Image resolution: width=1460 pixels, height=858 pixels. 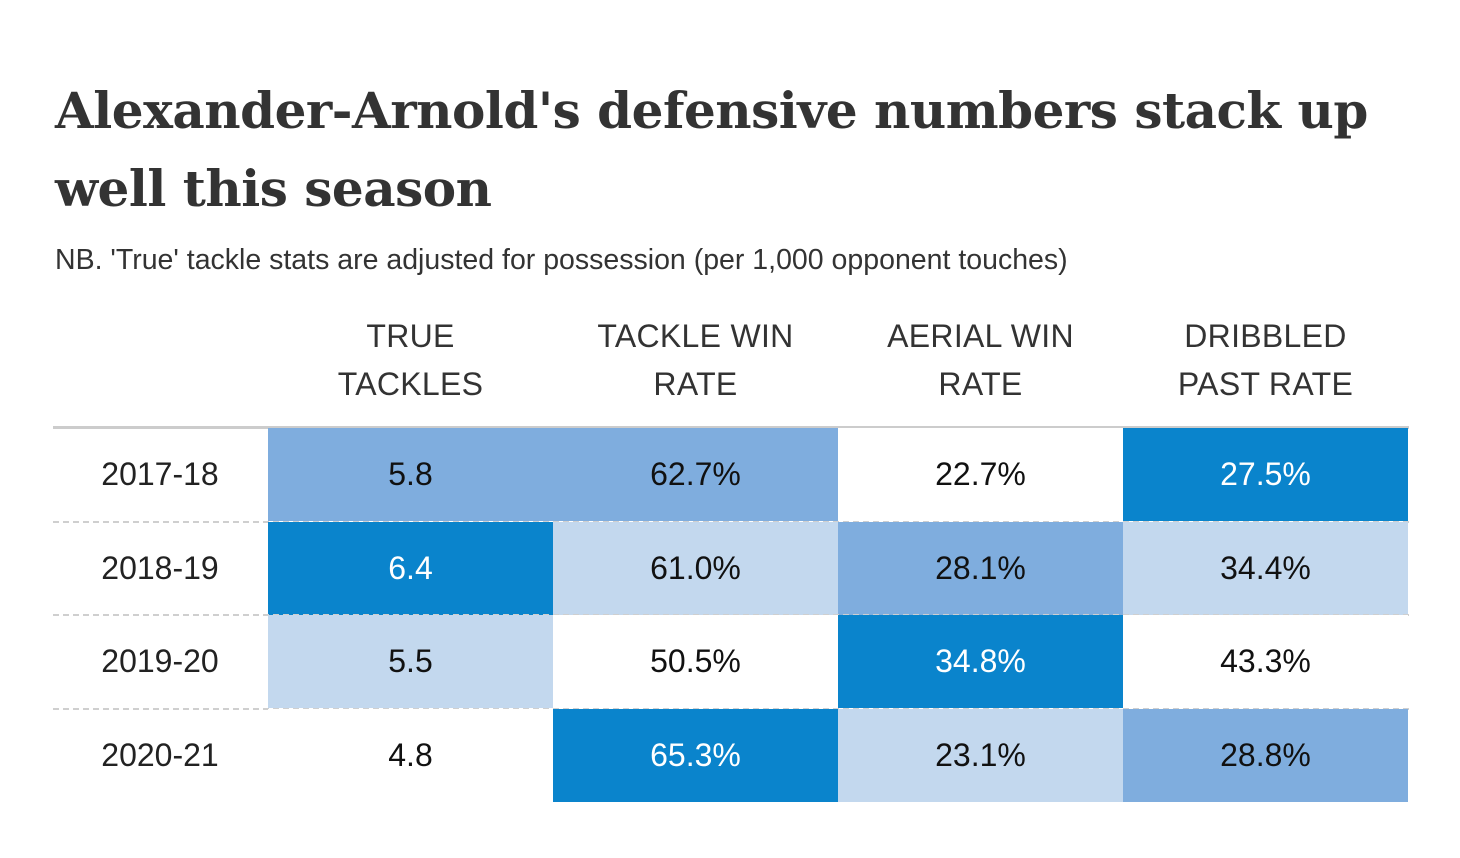 What do you see at coordinates (410, 336) in the screenshot?
I see `column-header-line: TRUE` at bounding box center [410, 336].